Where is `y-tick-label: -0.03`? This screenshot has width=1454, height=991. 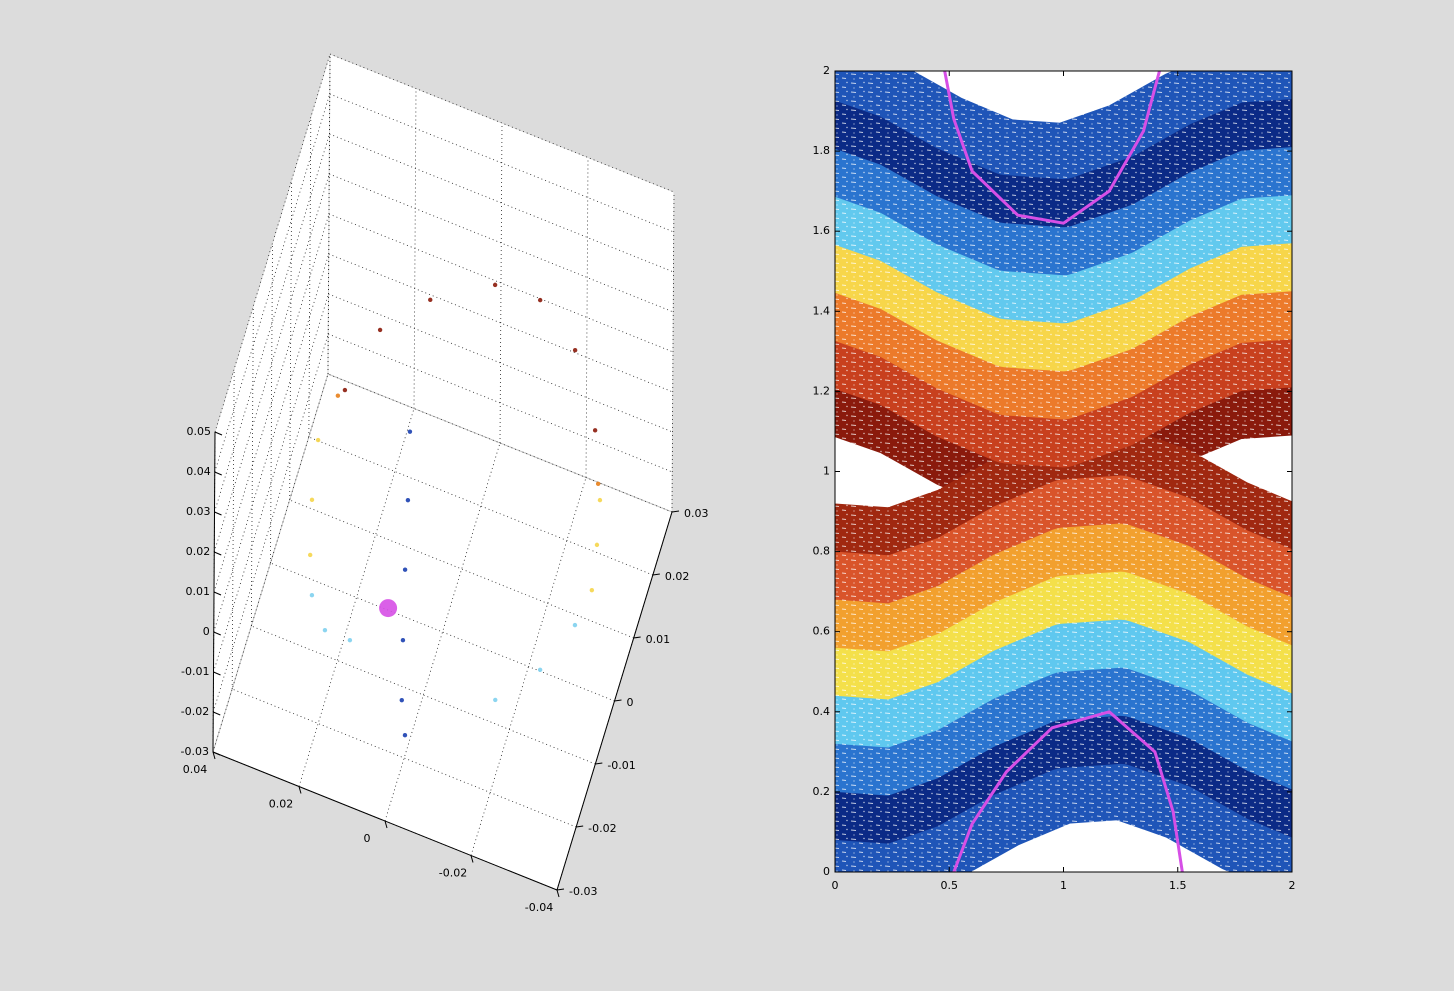
y-tick-label: -0.03 is located at coordinates (583, 891).